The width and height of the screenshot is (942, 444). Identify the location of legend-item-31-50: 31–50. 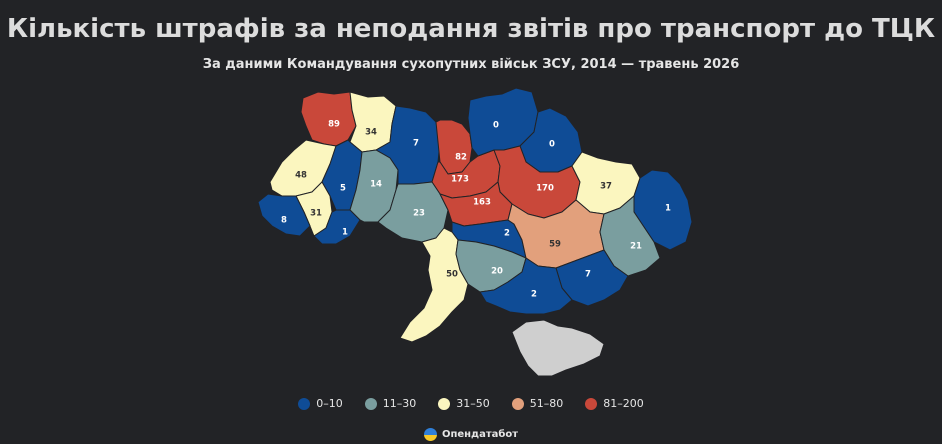
(464, 403).